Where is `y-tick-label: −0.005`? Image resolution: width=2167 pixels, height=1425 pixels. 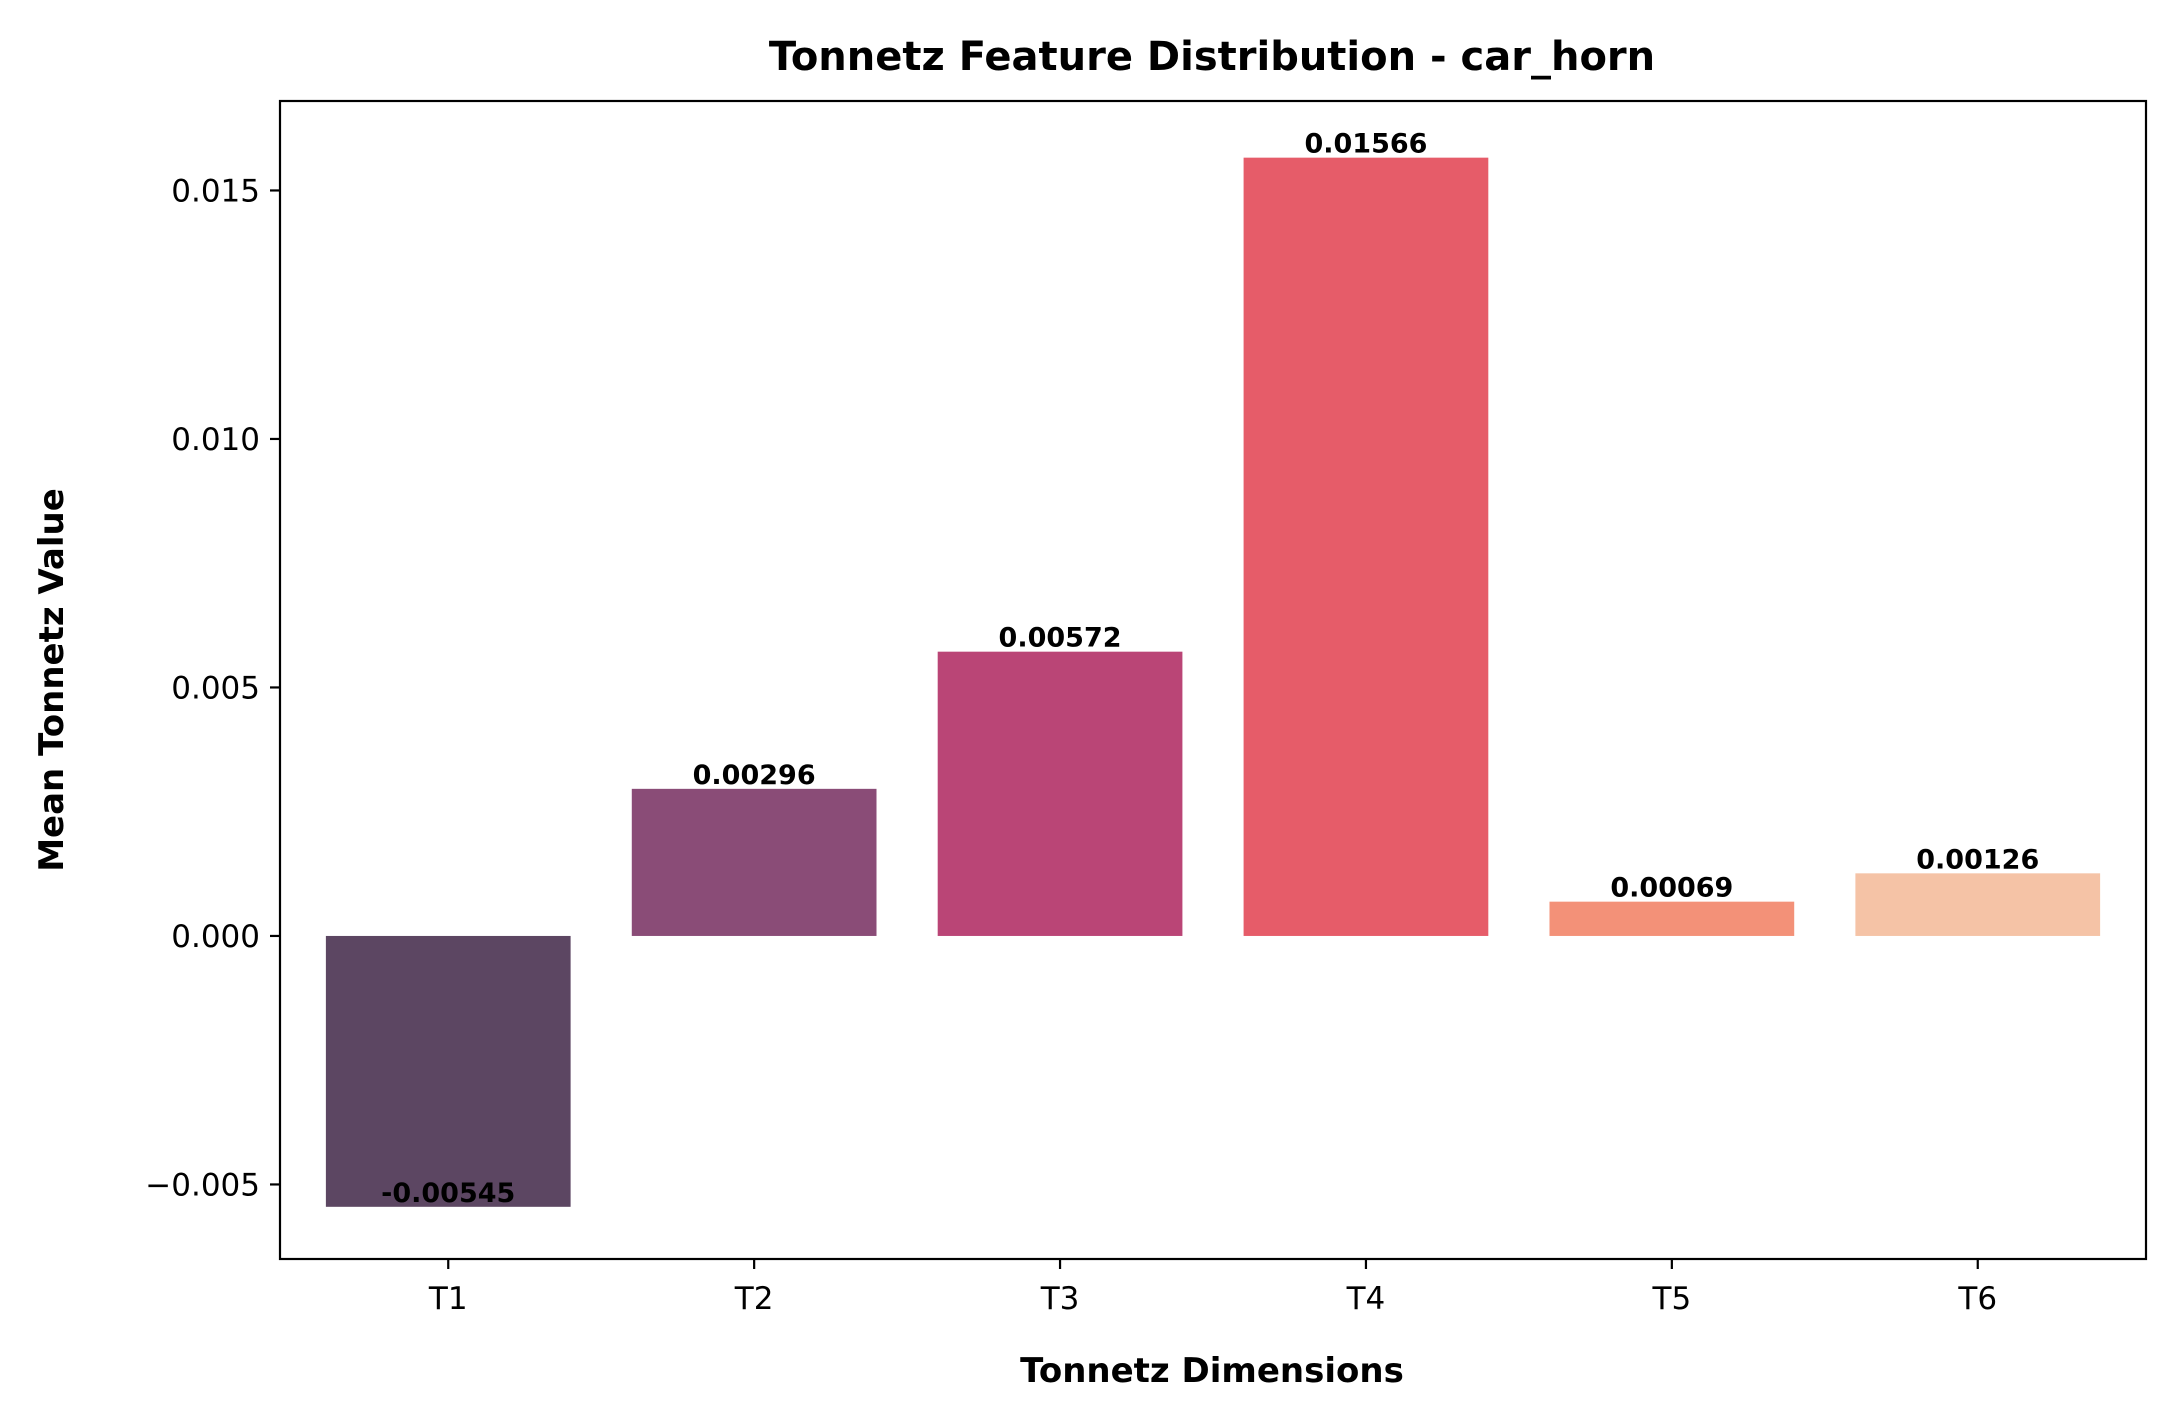
y-tick-label: −0.005 is located at coordinates (202, 1185).